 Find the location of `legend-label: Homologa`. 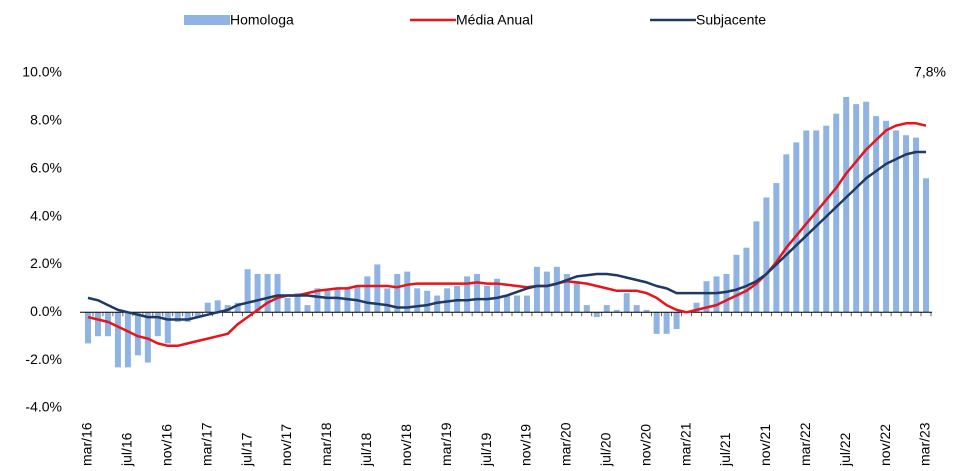

legend-label: Homologa is located at coordinates (262, 20).